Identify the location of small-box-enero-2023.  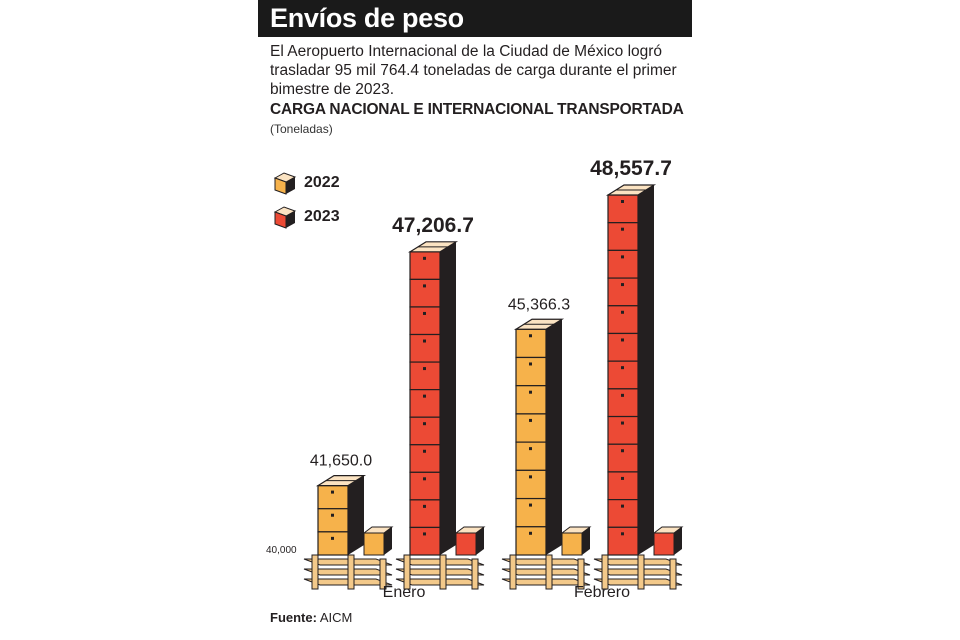
(470, 541).